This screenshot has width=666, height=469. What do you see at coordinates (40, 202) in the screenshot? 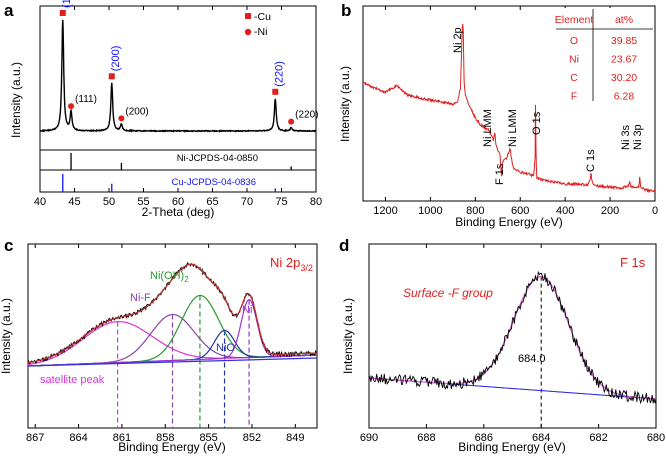
I see `panel-a-x-tick-label-0: 40` at bounding box center [40, 202].